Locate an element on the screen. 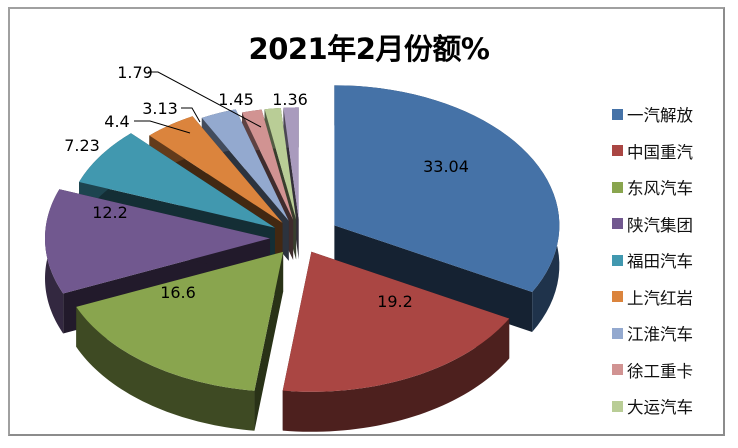  data-label: 12.2 is located at coordinates (110, 212).